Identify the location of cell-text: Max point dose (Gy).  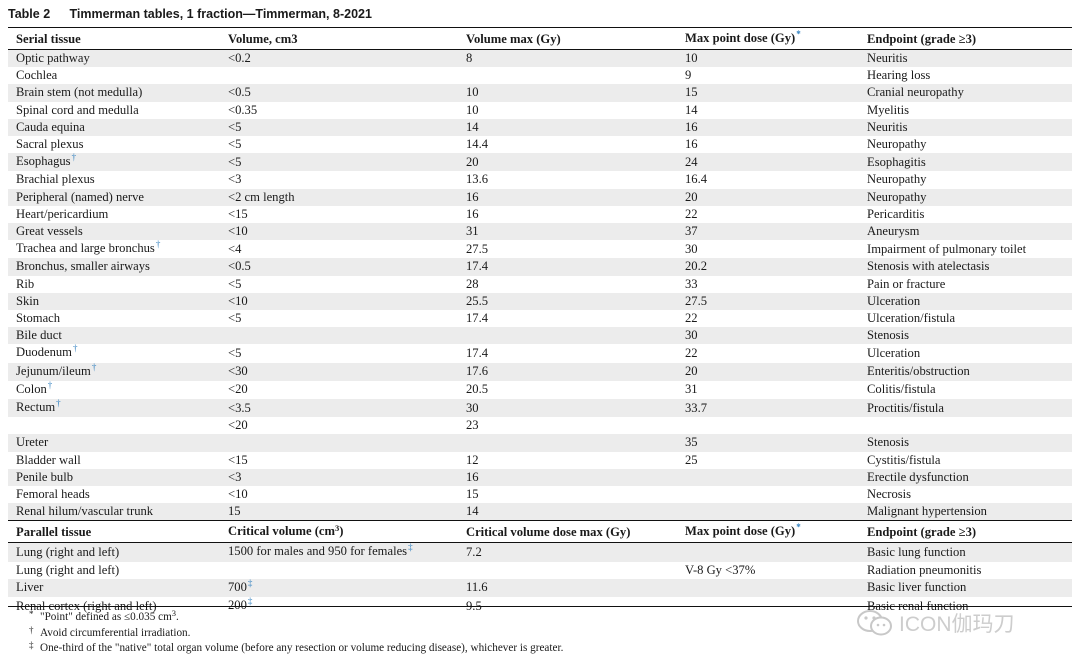
(740, 531).